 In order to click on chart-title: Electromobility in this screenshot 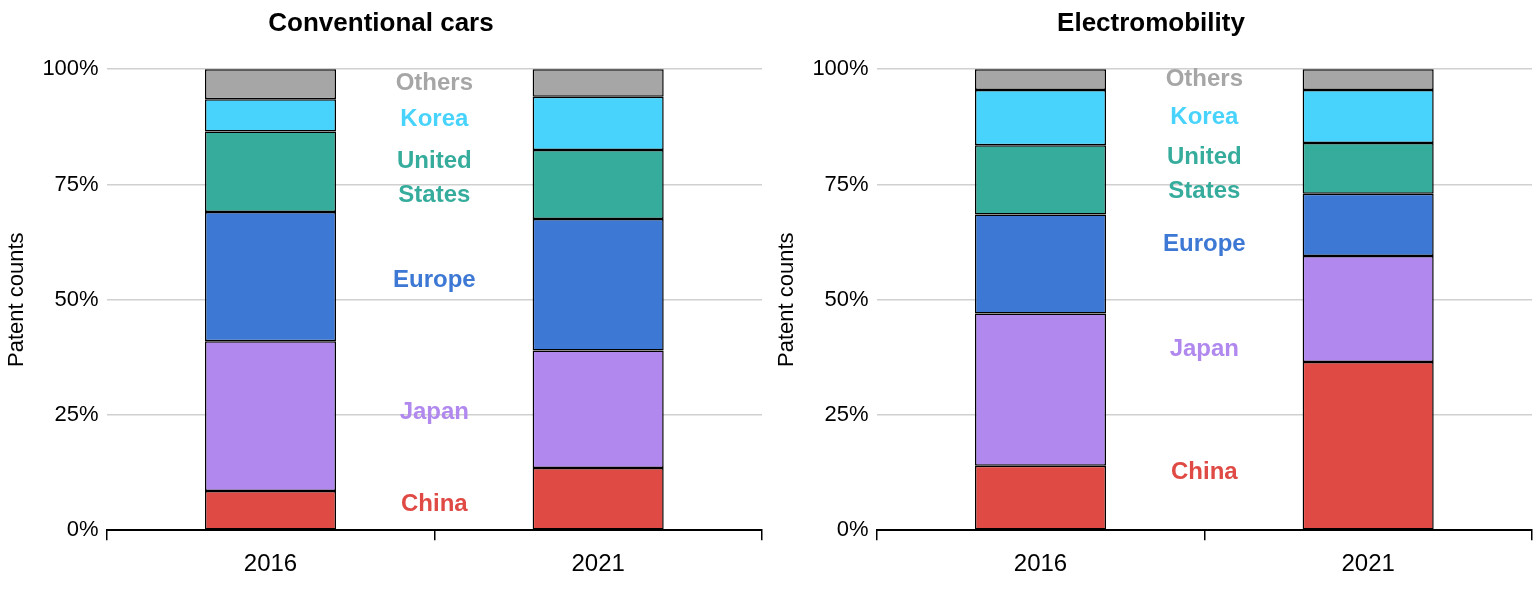, I will do `click(1151, 21)`.